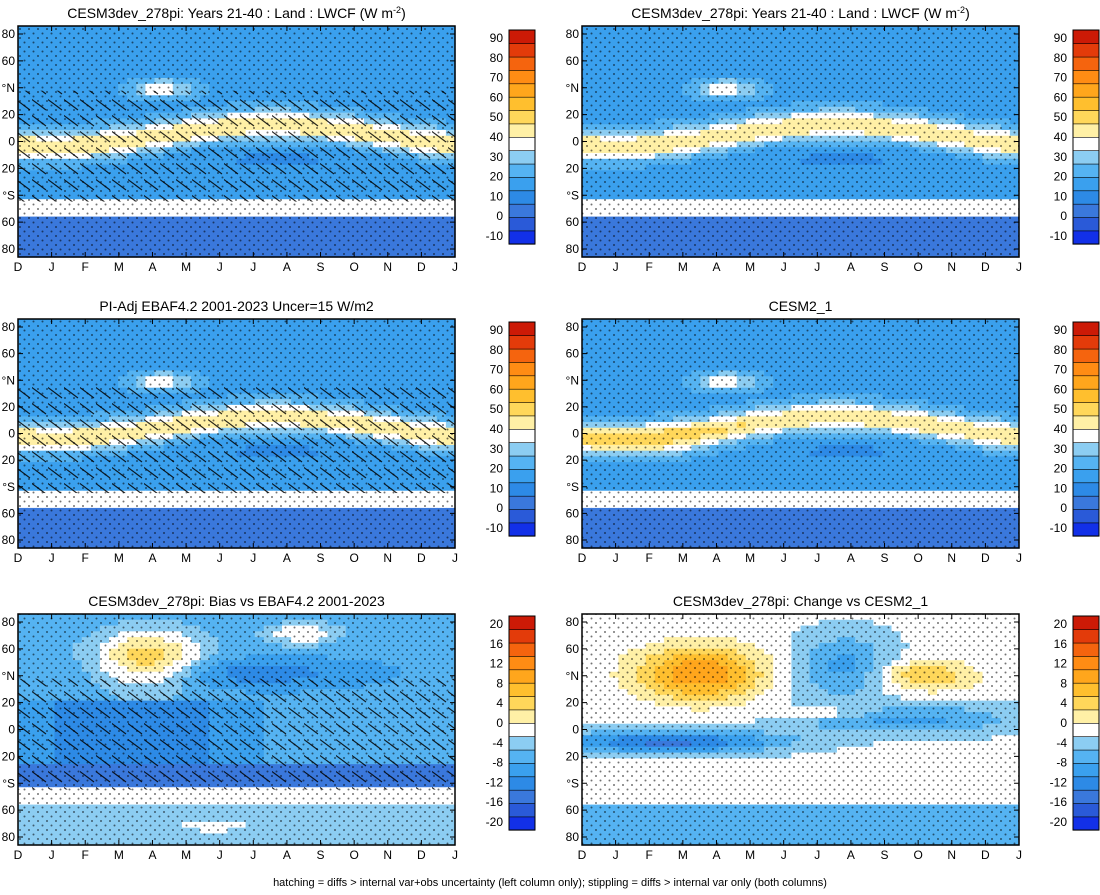  I want to click on colorbar: 90 80 70 60 50 40 30 20 10 0 -10, so click(511, 137).